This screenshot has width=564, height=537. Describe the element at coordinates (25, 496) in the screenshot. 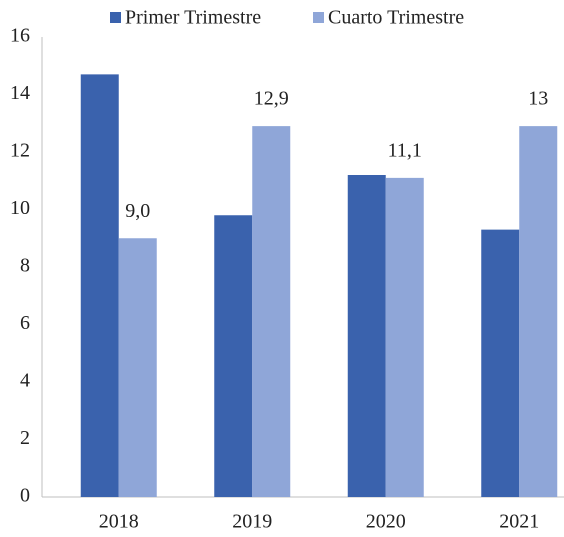

I see `y-tick-label: 0` at that location.